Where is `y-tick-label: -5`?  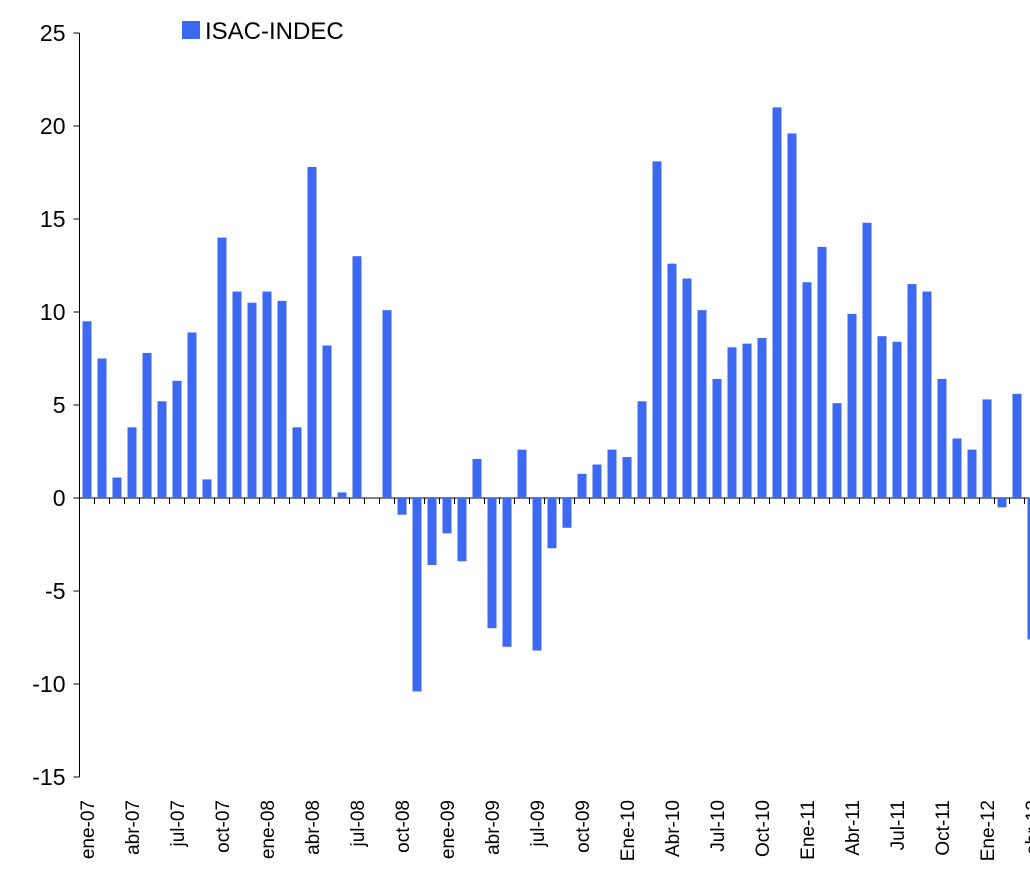
y-tick-label: -5 is located at coordinates (55, 591).